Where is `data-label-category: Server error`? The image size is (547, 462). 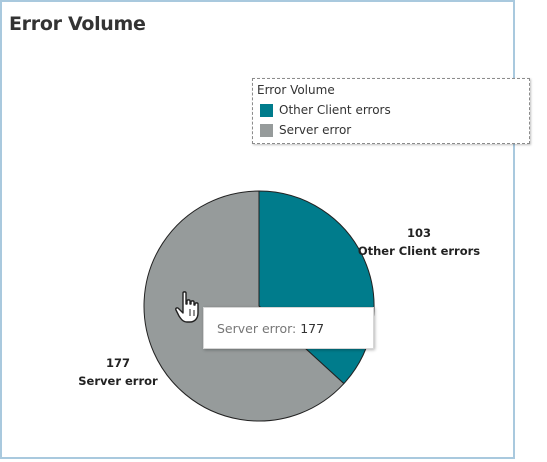
data-label-category: Server error is located at coordinates (118, 381).